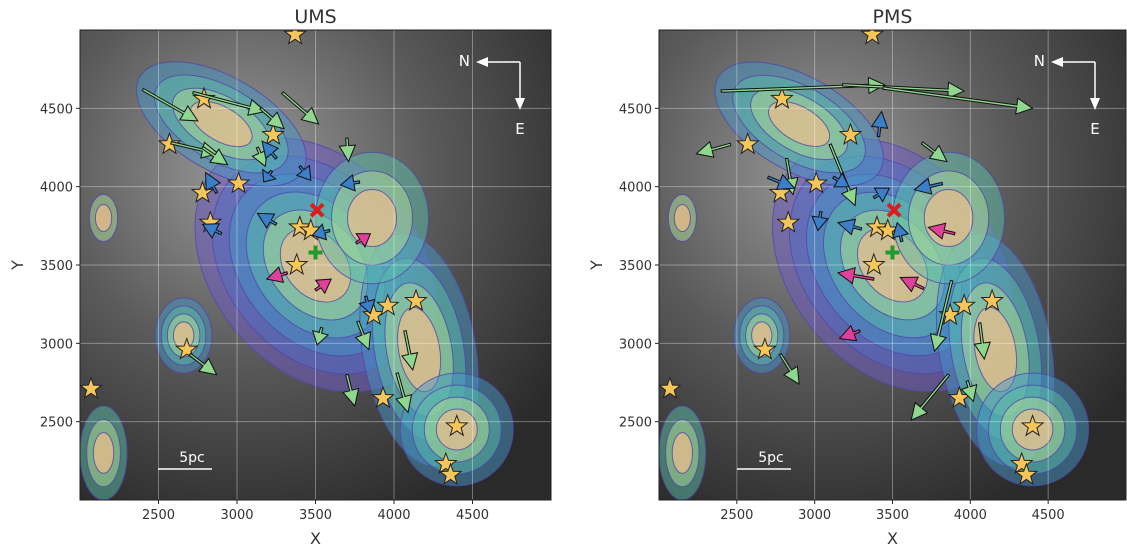  What do you see at coordinates (236, 515) in the screenshot?
I see `x-tick-label: 3000` at bounding box center [236, 515].